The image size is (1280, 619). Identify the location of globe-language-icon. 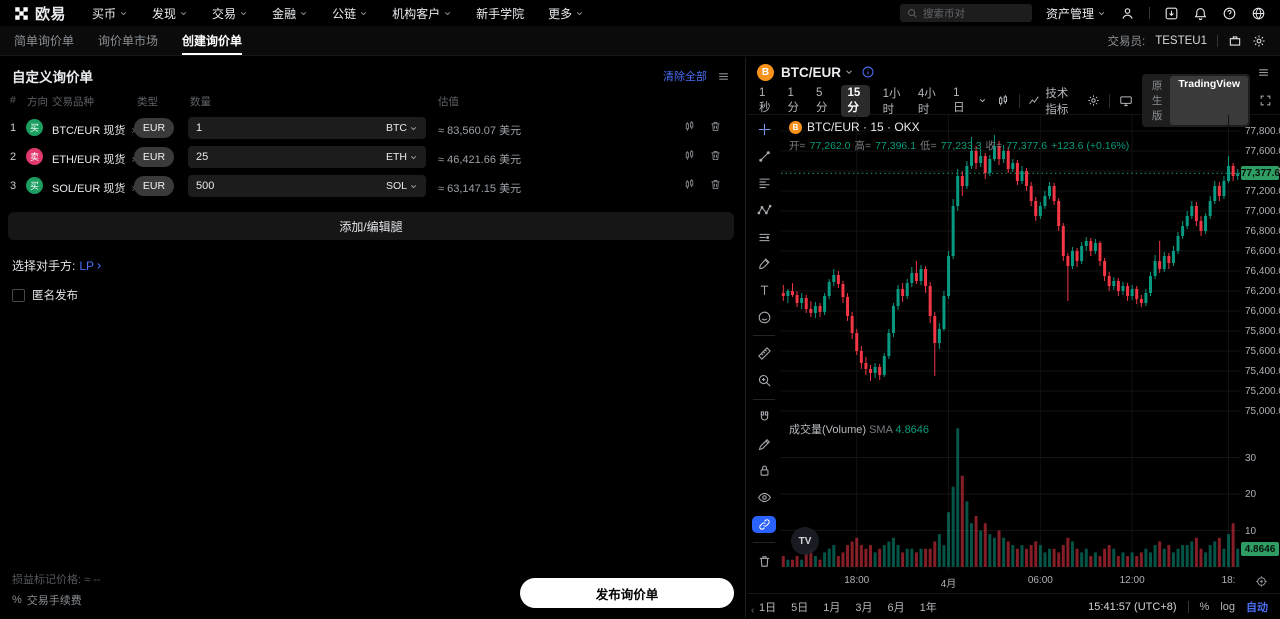
(1258, 13).